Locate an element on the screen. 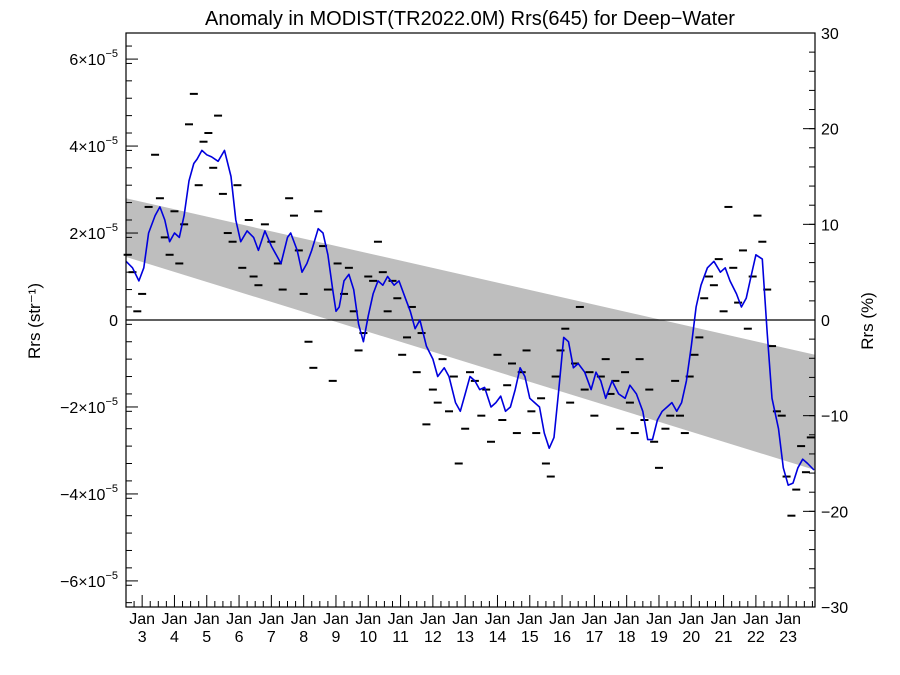  y-tick-label-left: −6×10⁻⁵ is located at coordinates (89, 580).